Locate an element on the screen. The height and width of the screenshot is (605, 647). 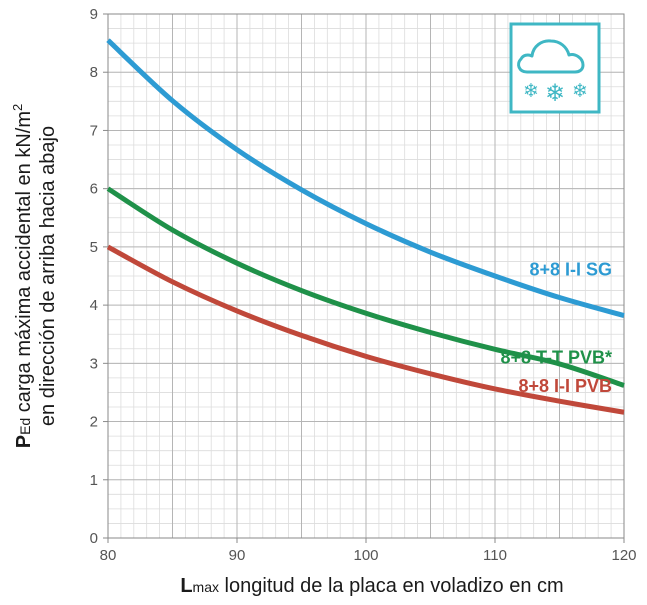
snow-cloud-icon-frame is located at coordinates (555, 68).